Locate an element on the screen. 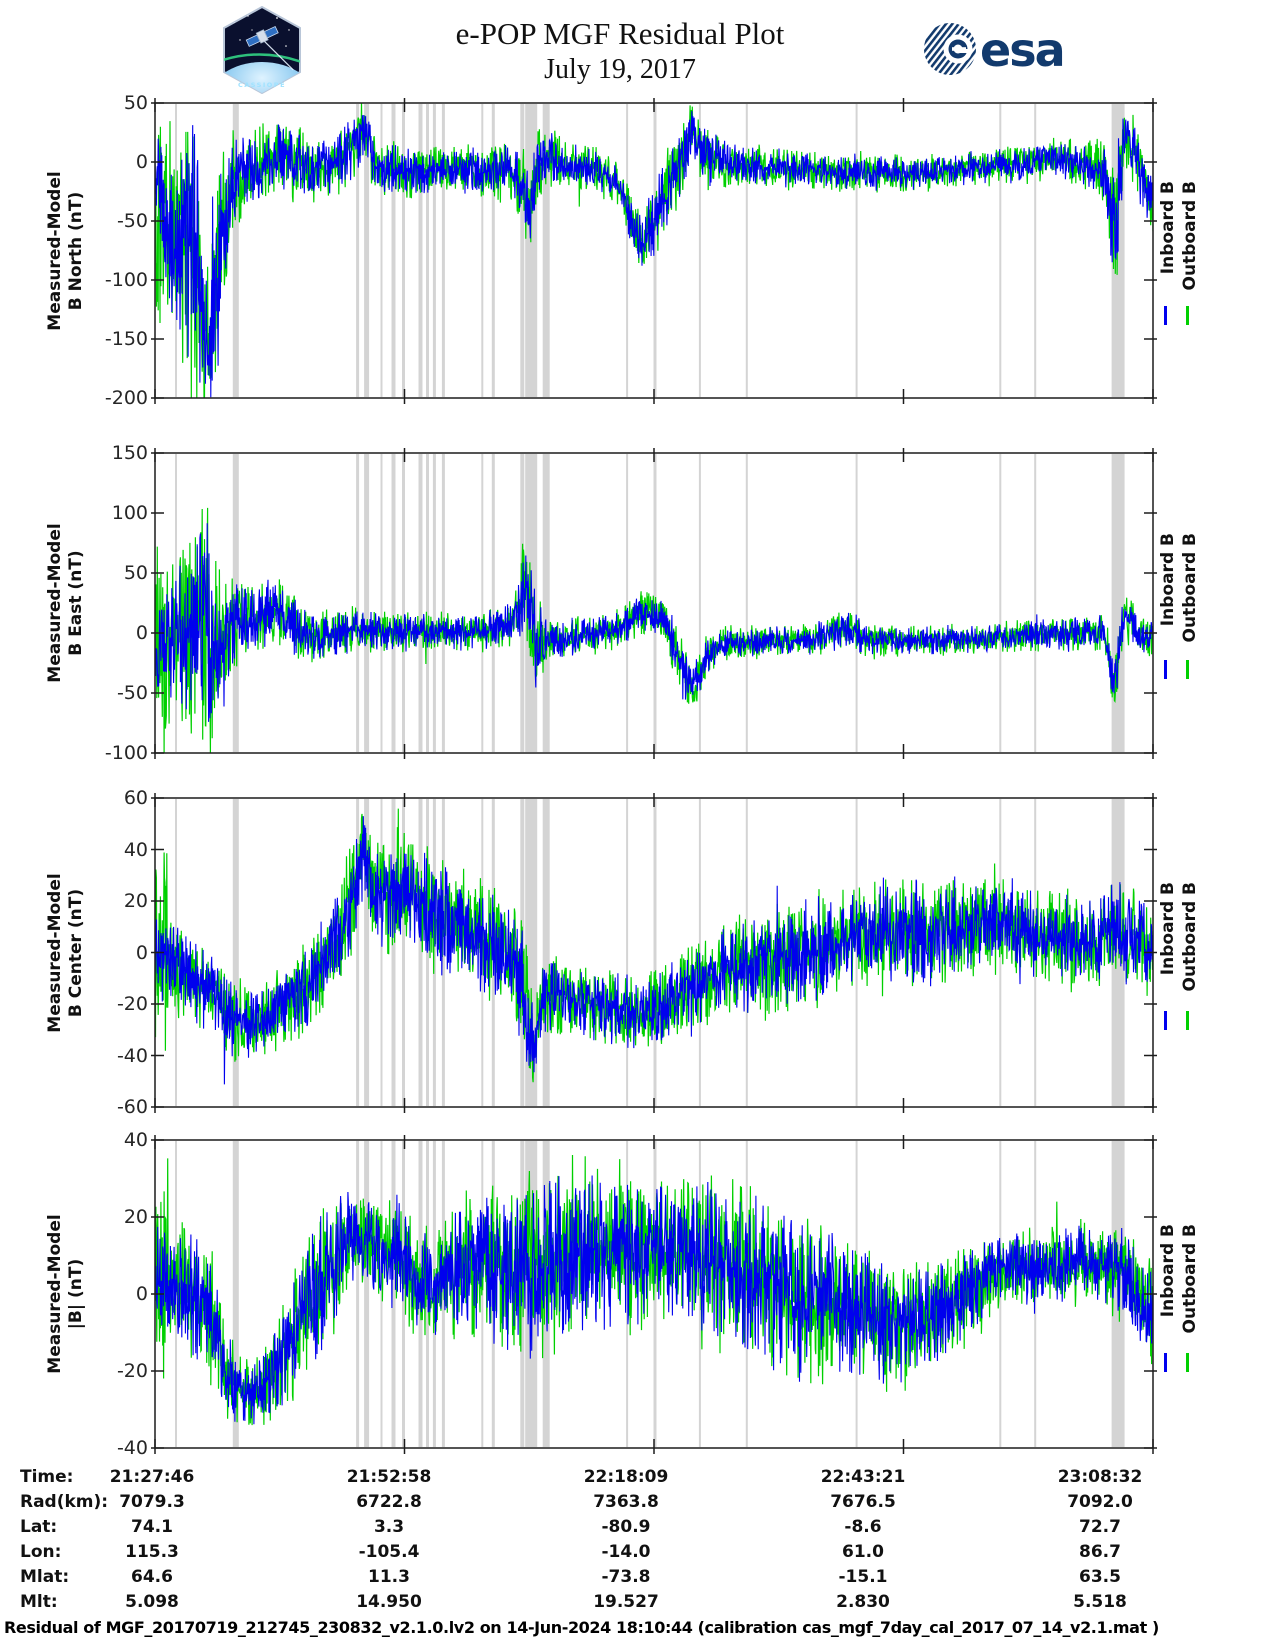  legend-swatch-inboard is located at coordinates (1165, 1021).